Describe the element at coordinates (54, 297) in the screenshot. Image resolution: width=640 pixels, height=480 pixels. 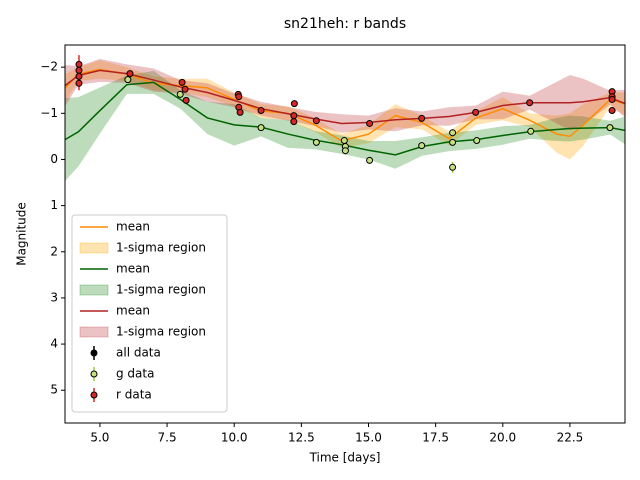
I see `y-tick-label: 3` at that location.